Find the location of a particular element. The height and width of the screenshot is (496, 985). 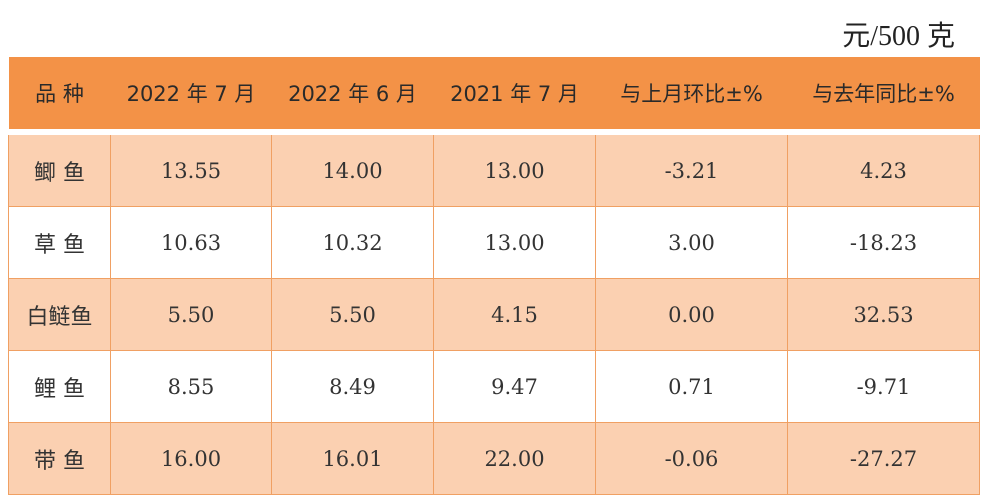

change-cell: 32.53 is located at coordinates (883, 314).